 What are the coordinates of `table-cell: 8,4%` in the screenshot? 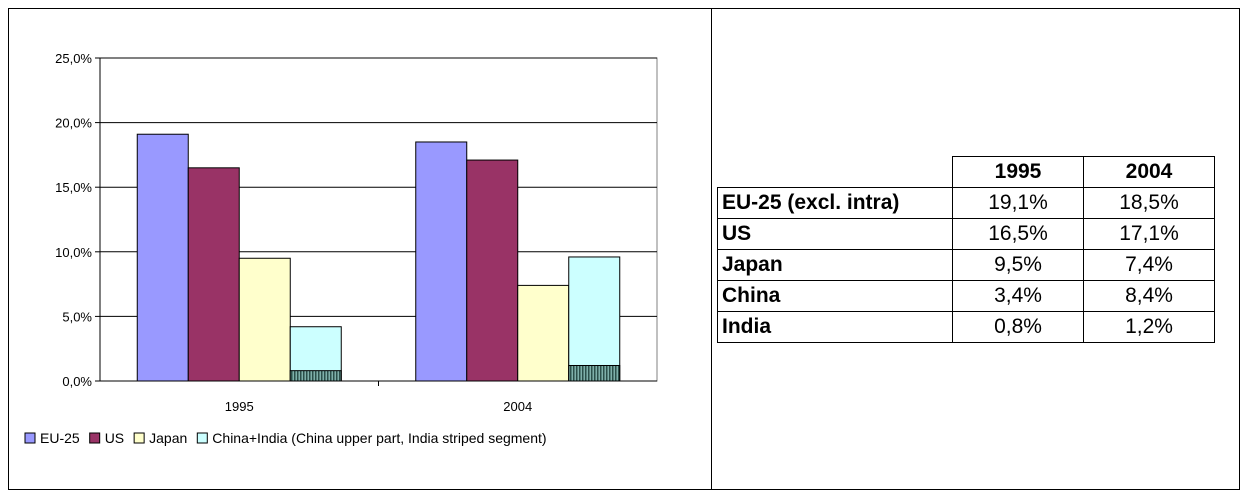 It's located at (1149, 296).